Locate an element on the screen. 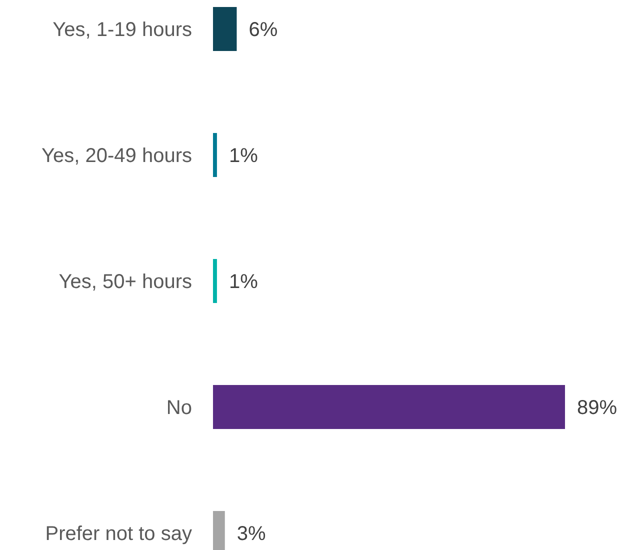  y-tick-label: Yes, 1-19 hours is located at coordinates (122, 30).